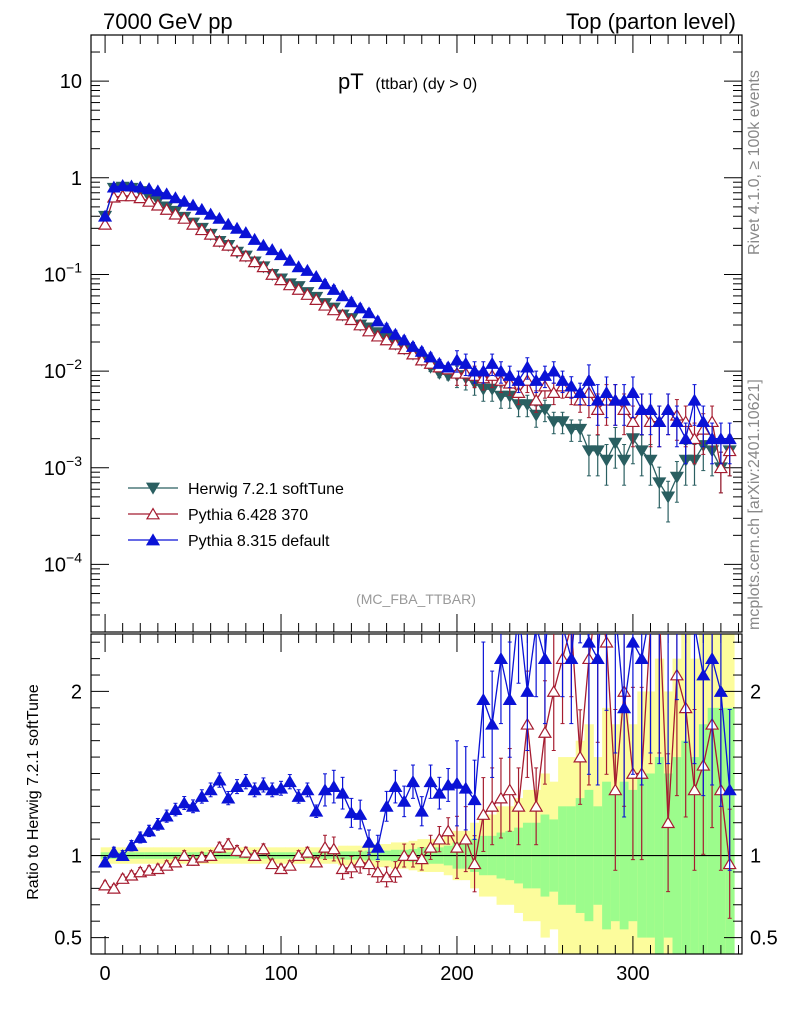 Image resolution: width=786 pixels, height=1024 pixels. I want to click on ratio-y-tick-label: 2, so click(76, 692).